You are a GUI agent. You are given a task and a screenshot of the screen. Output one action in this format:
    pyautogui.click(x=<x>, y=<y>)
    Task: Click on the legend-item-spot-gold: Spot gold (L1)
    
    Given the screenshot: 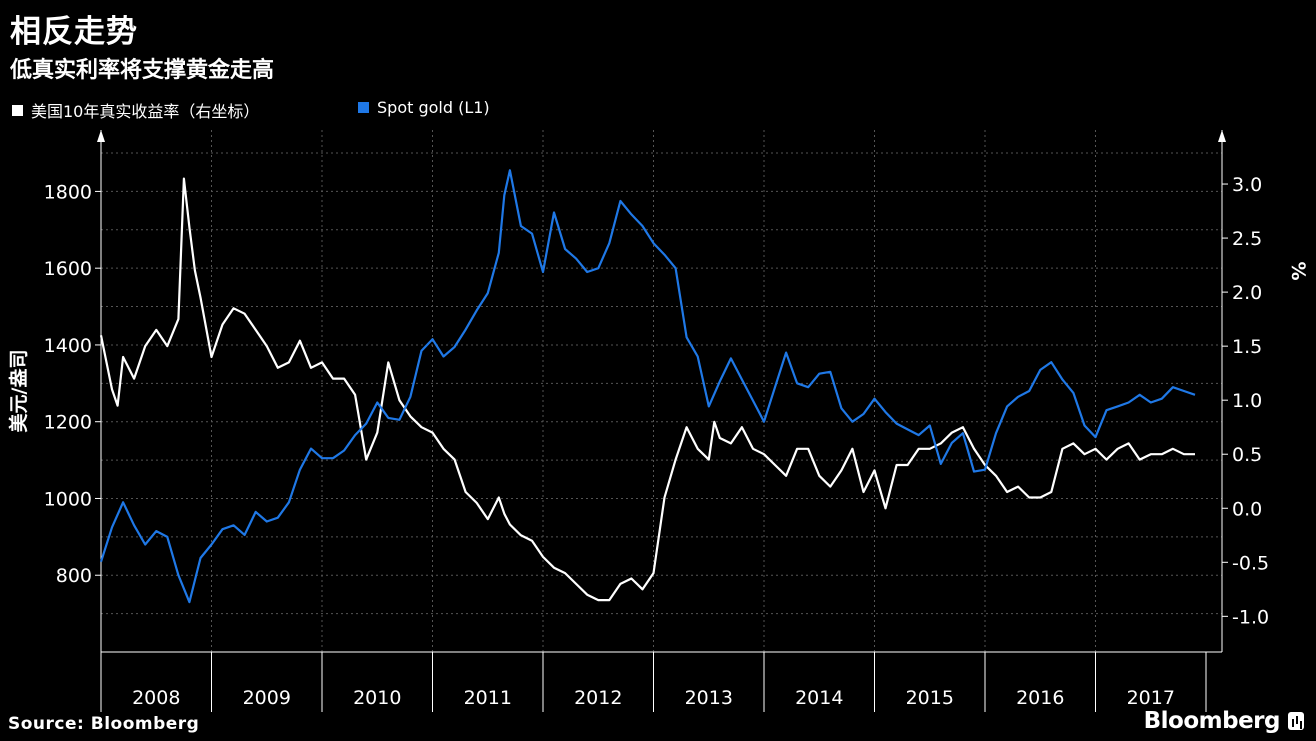 What is the action you would take?
    pyautogui.click(x=424, y=107)
    